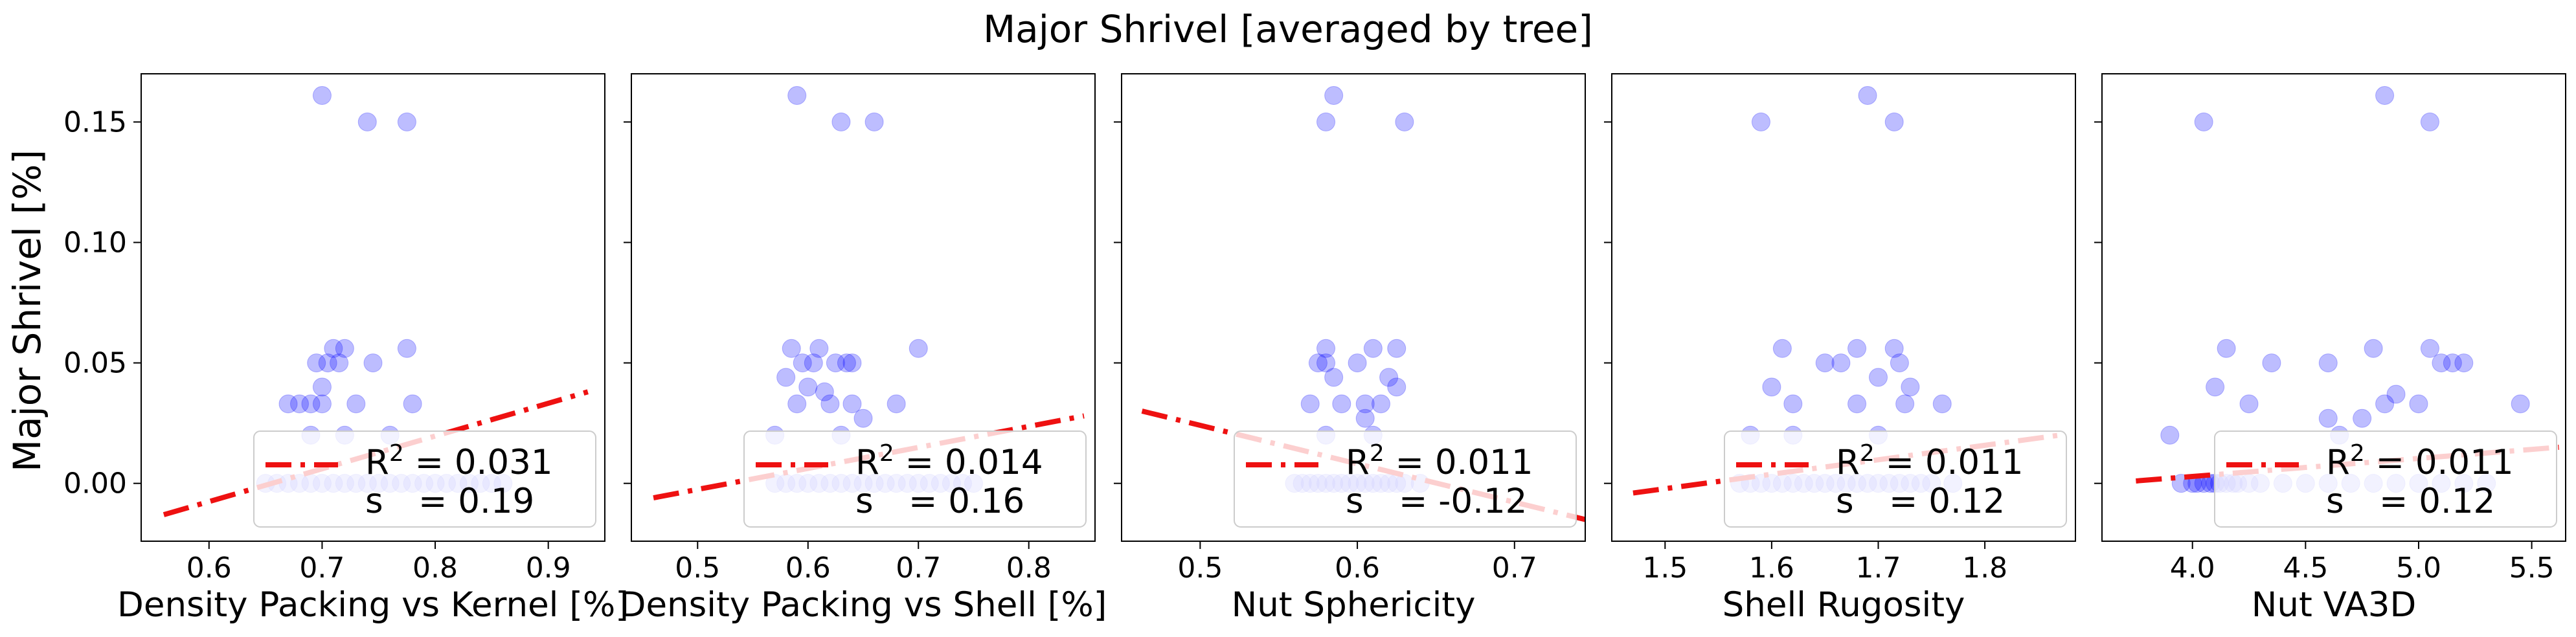 This screenshot has height=637, width=2576. I want to click on legend-r2-text: R2 = 0.031, so click(459, 461).